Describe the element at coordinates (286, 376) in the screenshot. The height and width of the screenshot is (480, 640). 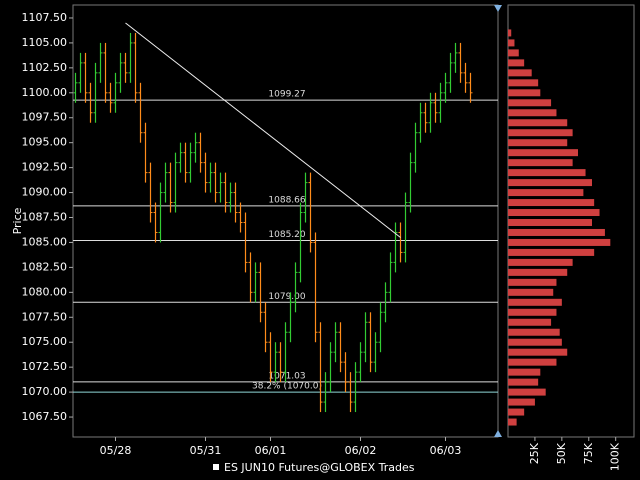
I see `level-label: 1071.03` at that location.